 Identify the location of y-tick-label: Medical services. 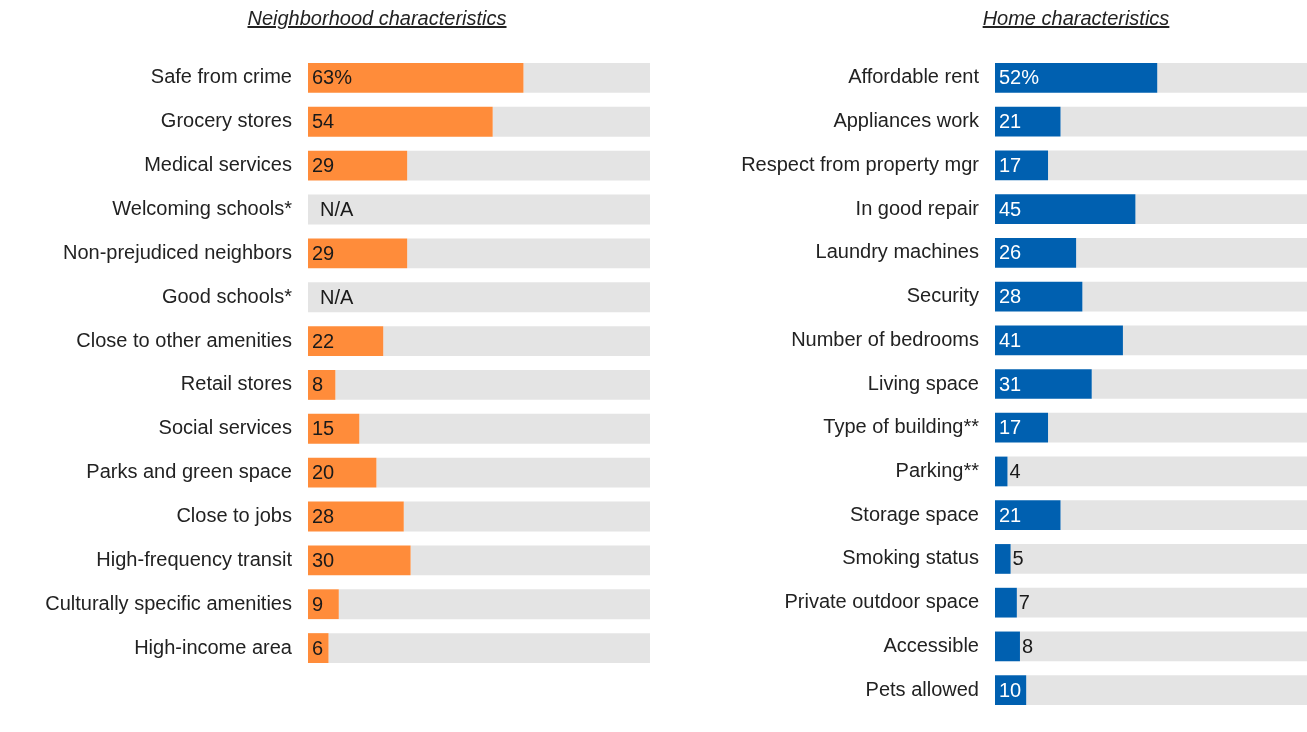
(218, 164).